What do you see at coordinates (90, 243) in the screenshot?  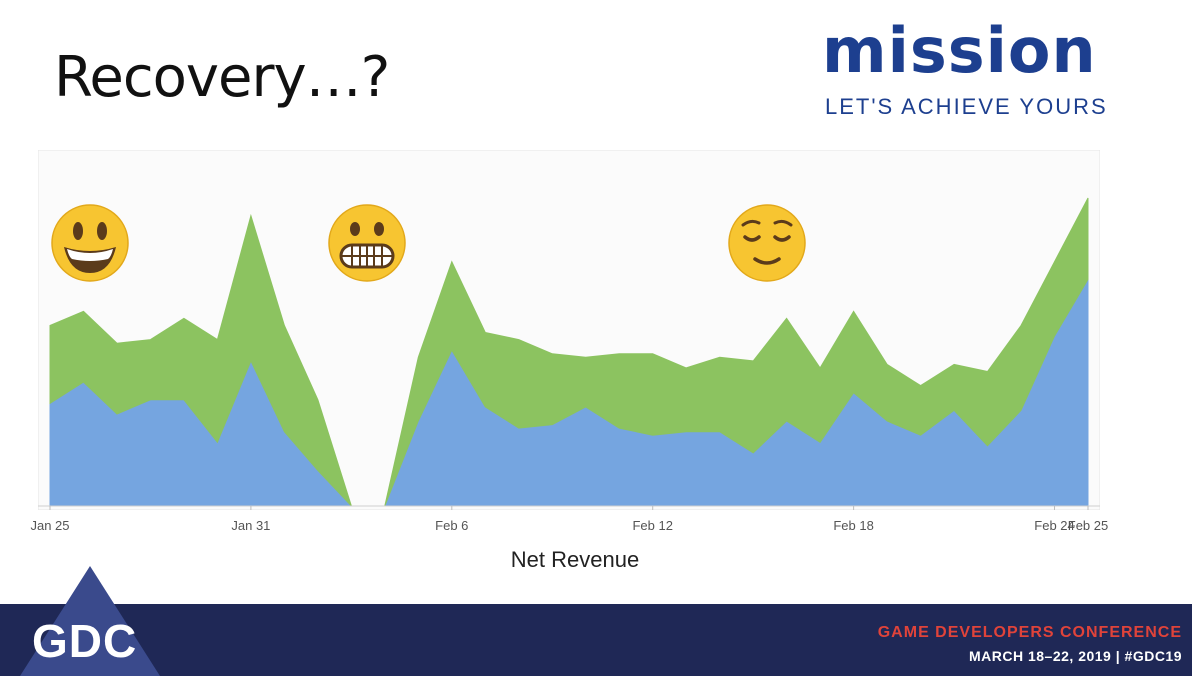 I see `smiley-face-icon` at bounding box center [90, 243].